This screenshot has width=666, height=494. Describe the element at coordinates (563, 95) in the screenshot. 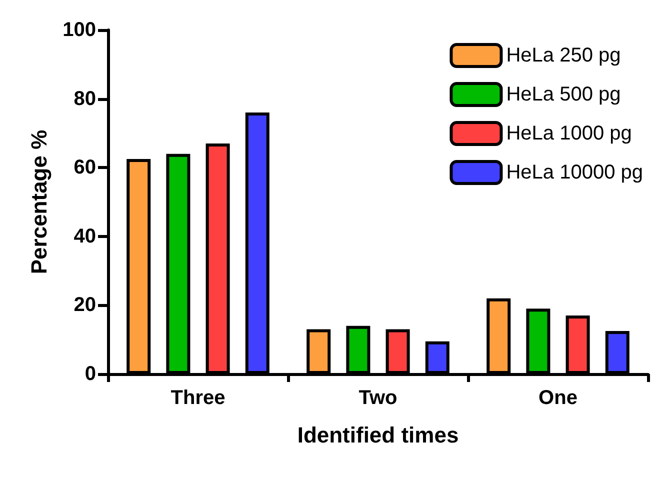

I see `legend-label: HeLa 500 pg` at that location.